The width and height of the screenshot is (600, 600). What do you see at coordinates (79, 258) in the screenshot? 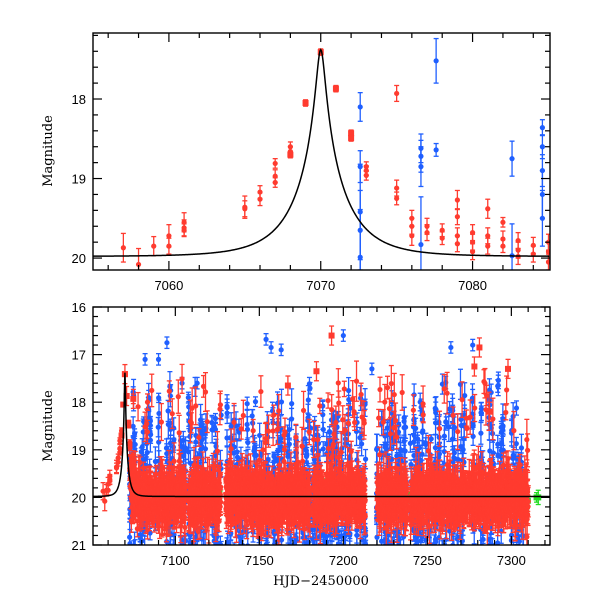
I see `zoom-panel-y-tick-label: 20` at bounding box center [79, 258].